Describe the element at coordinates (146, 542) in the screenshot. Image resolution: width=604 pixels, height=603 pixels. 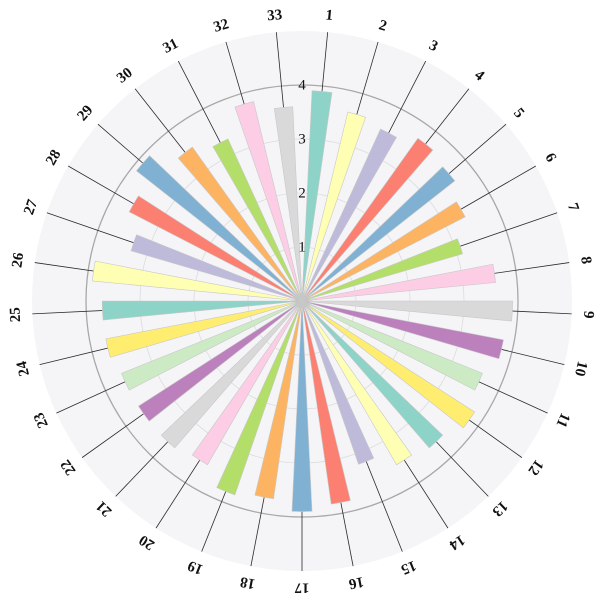
I see `category-label-20: 20` at that location.